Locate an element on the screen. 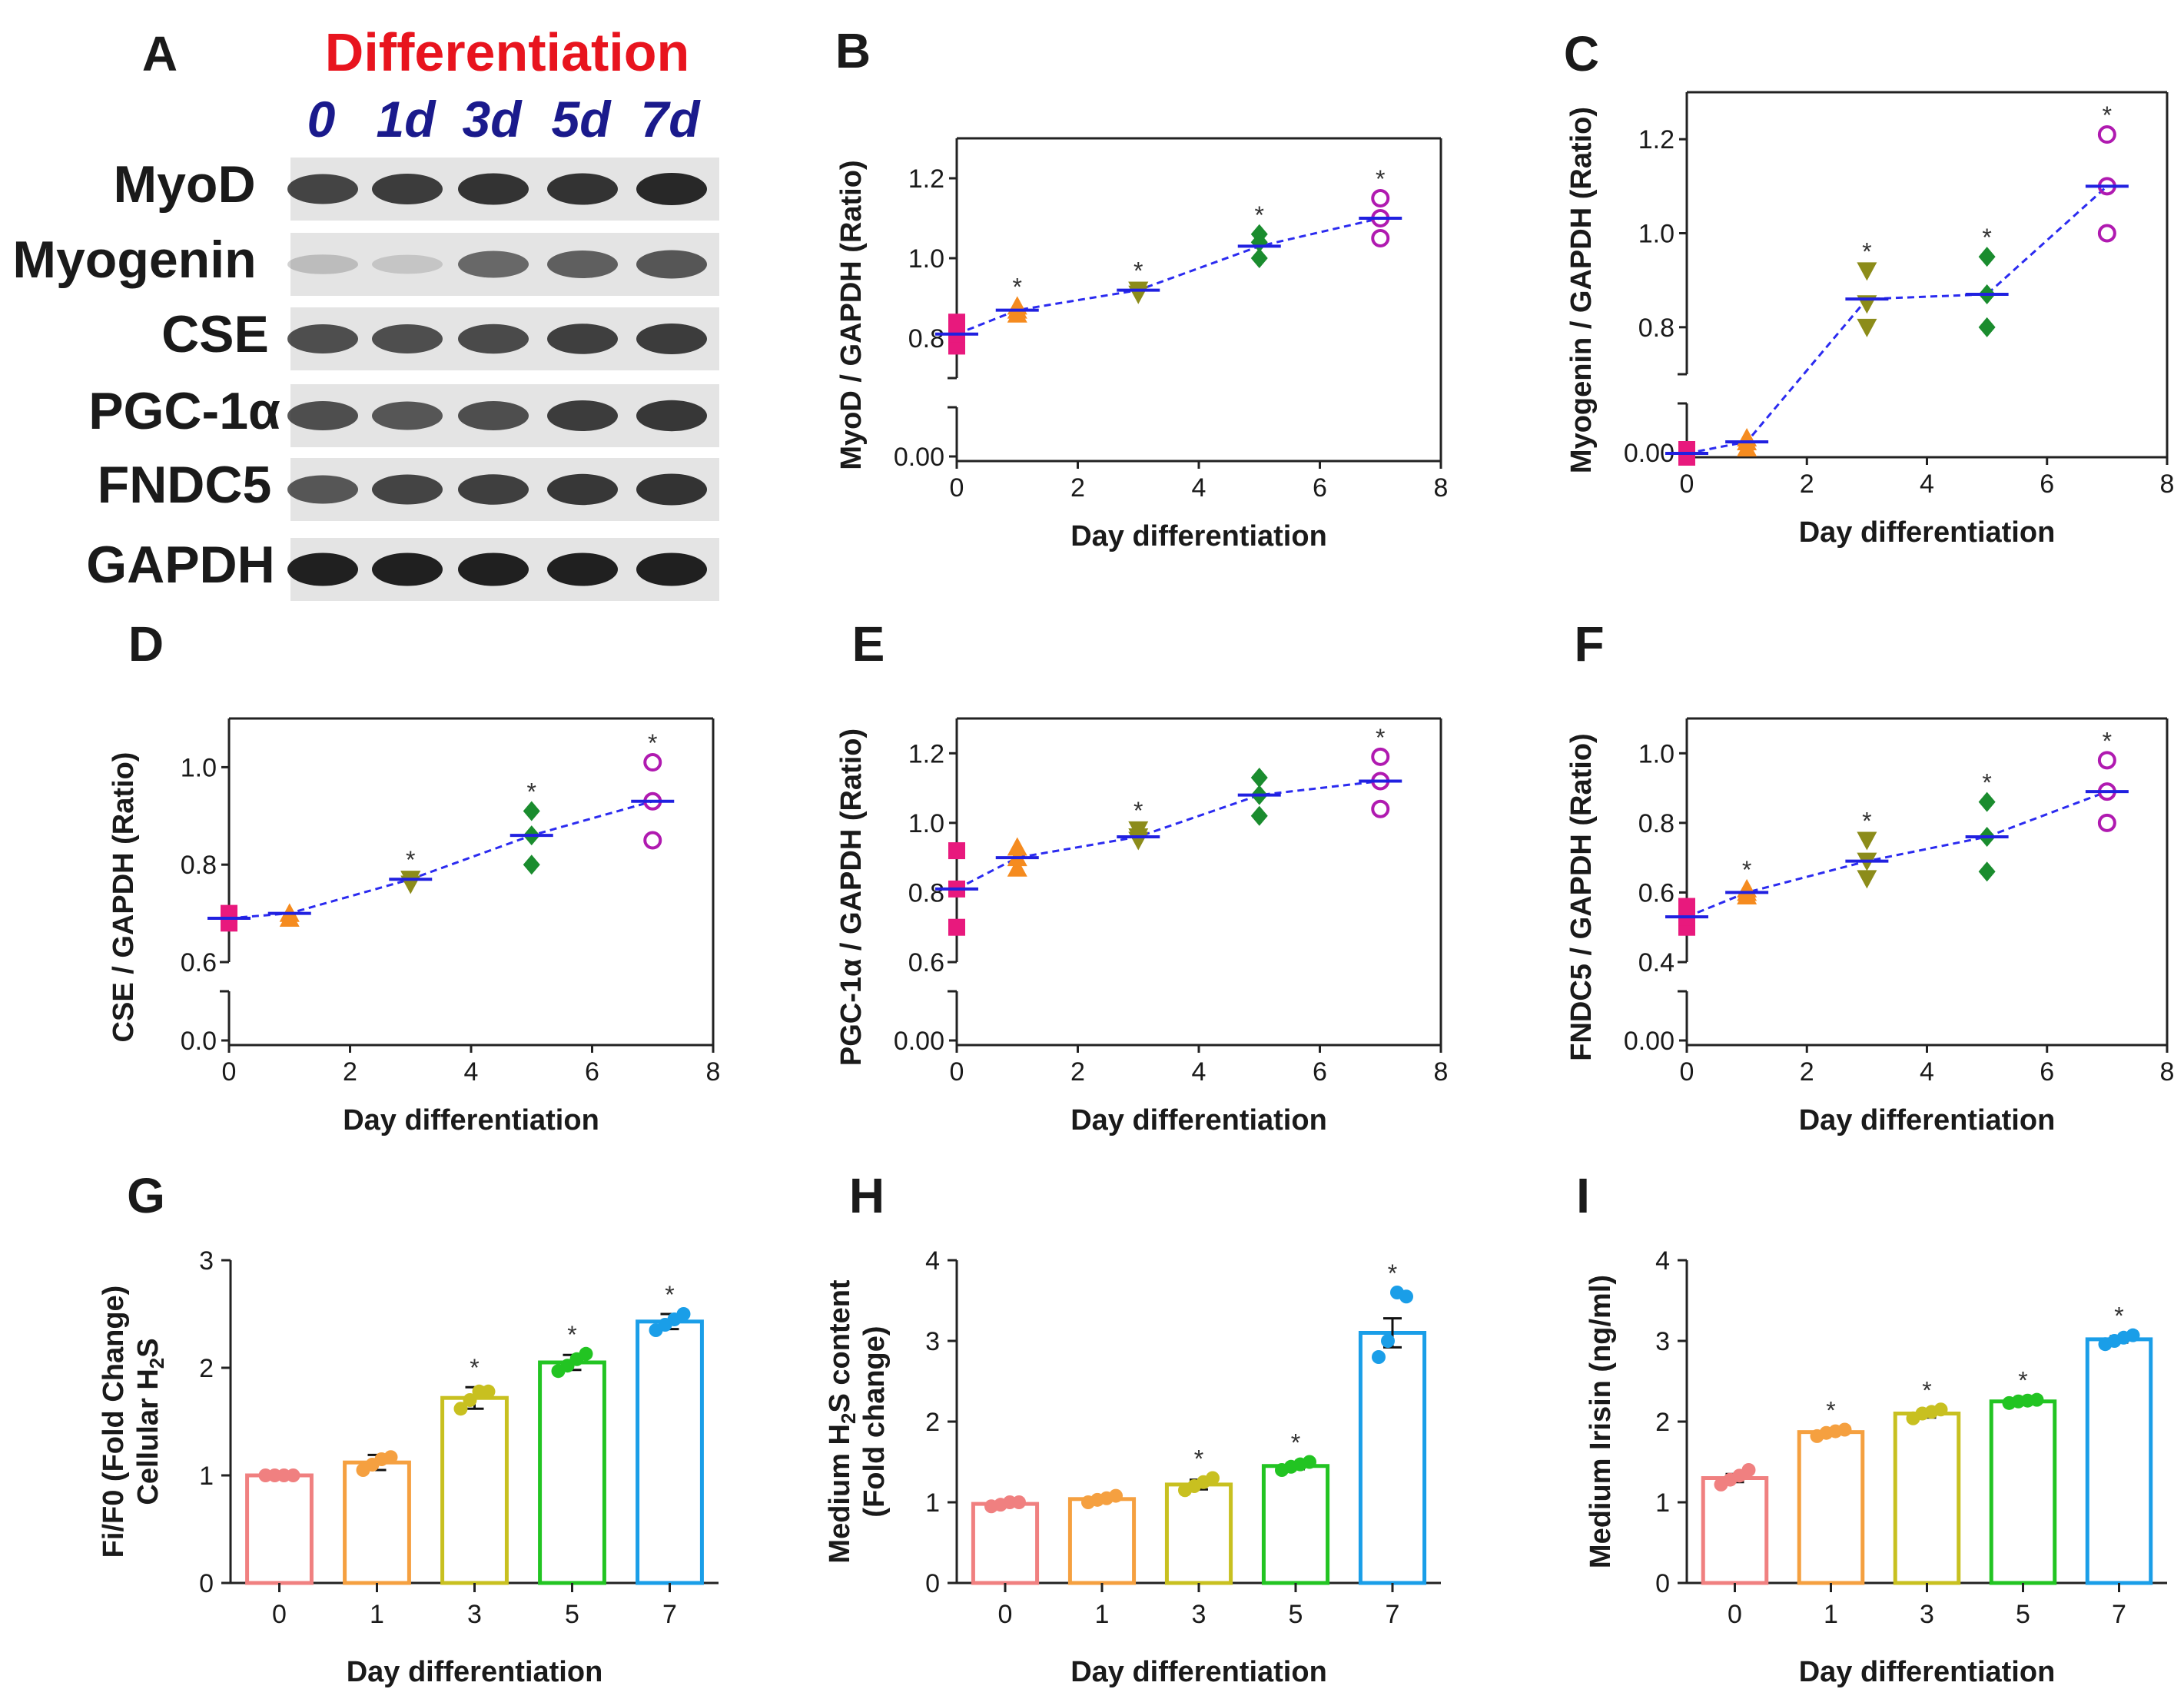  y-tick-label: 1.2 is located at coordinates (926, 179).